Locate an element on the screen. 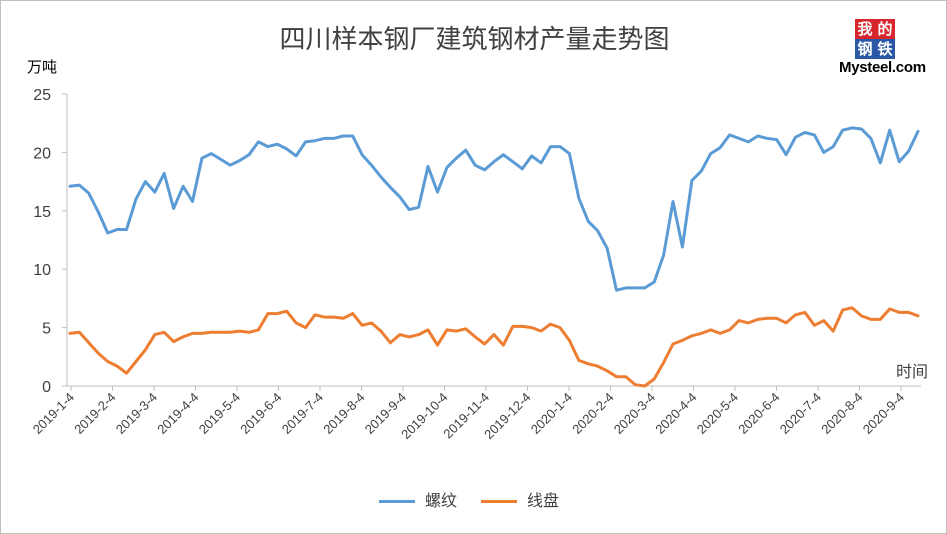 The image size is (947, 534). legend-swatch-线盘 is located at coordinates (499, 501).